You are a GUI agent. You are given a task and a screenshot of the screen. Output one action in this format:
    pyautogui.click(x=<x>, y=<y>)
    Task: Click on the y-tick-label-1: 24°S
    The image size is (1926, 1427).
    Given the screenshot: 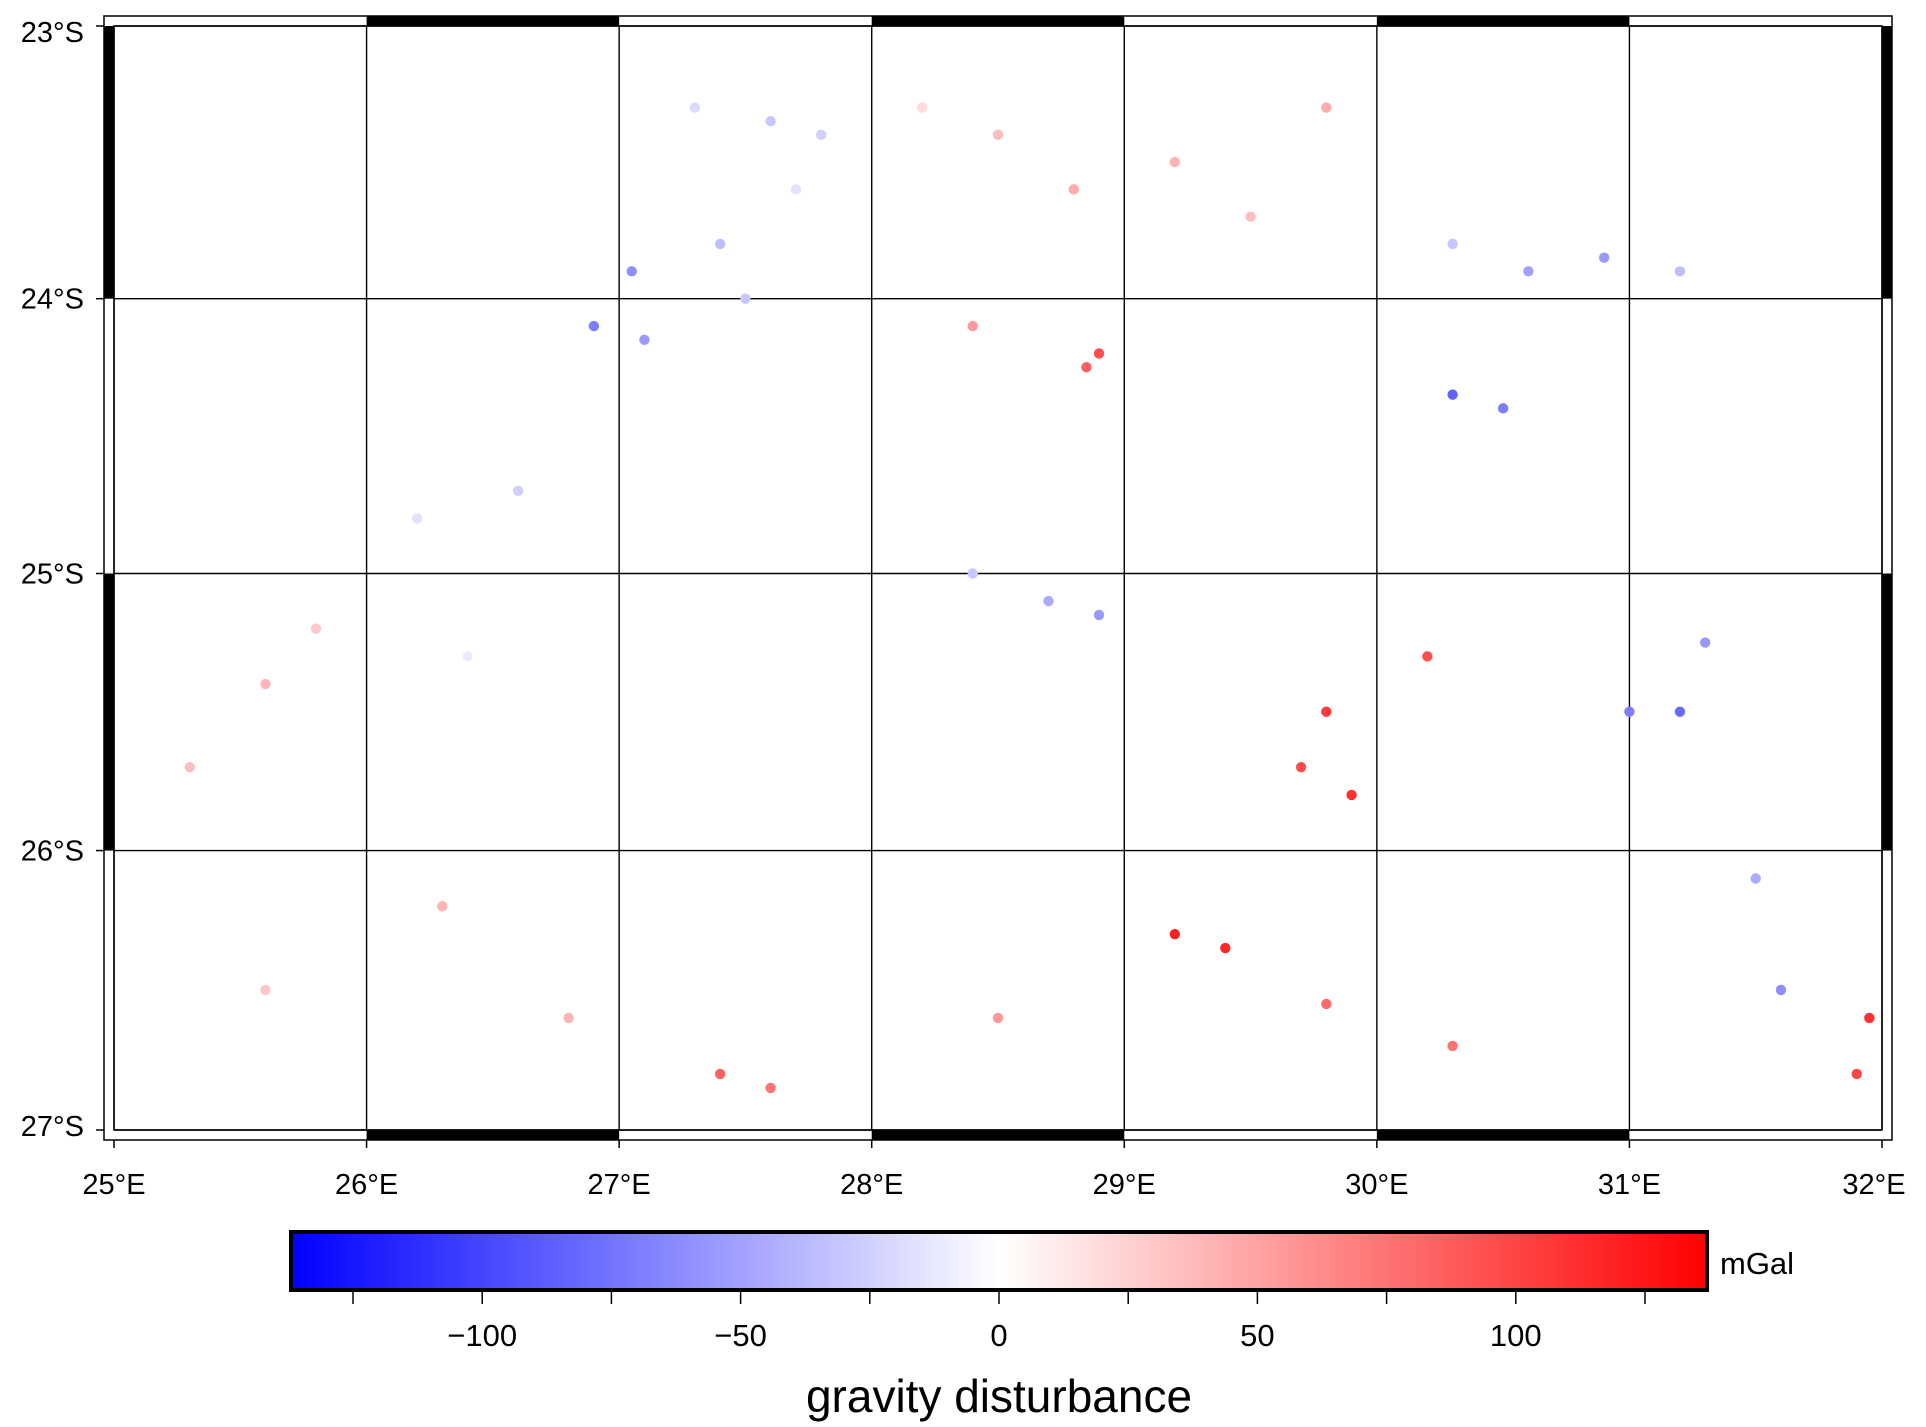 What is the action you would take?
    pyautogui.click(x=52, y=300)
    